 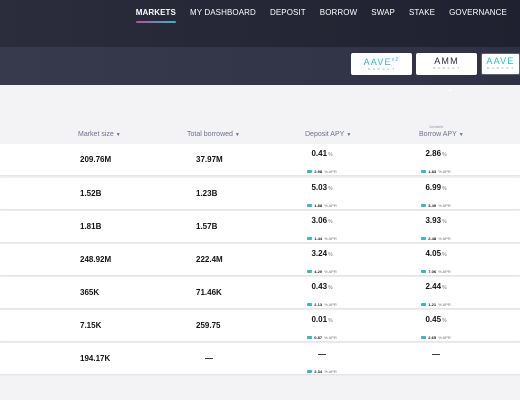 I want to click on deposit-apy-cell: 0.41% 2.98% APR, so click(x=322, y=163).